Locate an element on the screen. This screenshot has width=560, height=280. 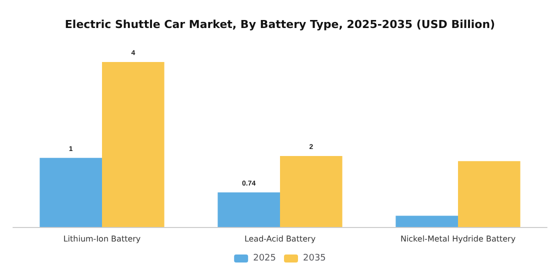
x-tick-label: Lithium-Ion Battery is located at coordinates (102, 239).